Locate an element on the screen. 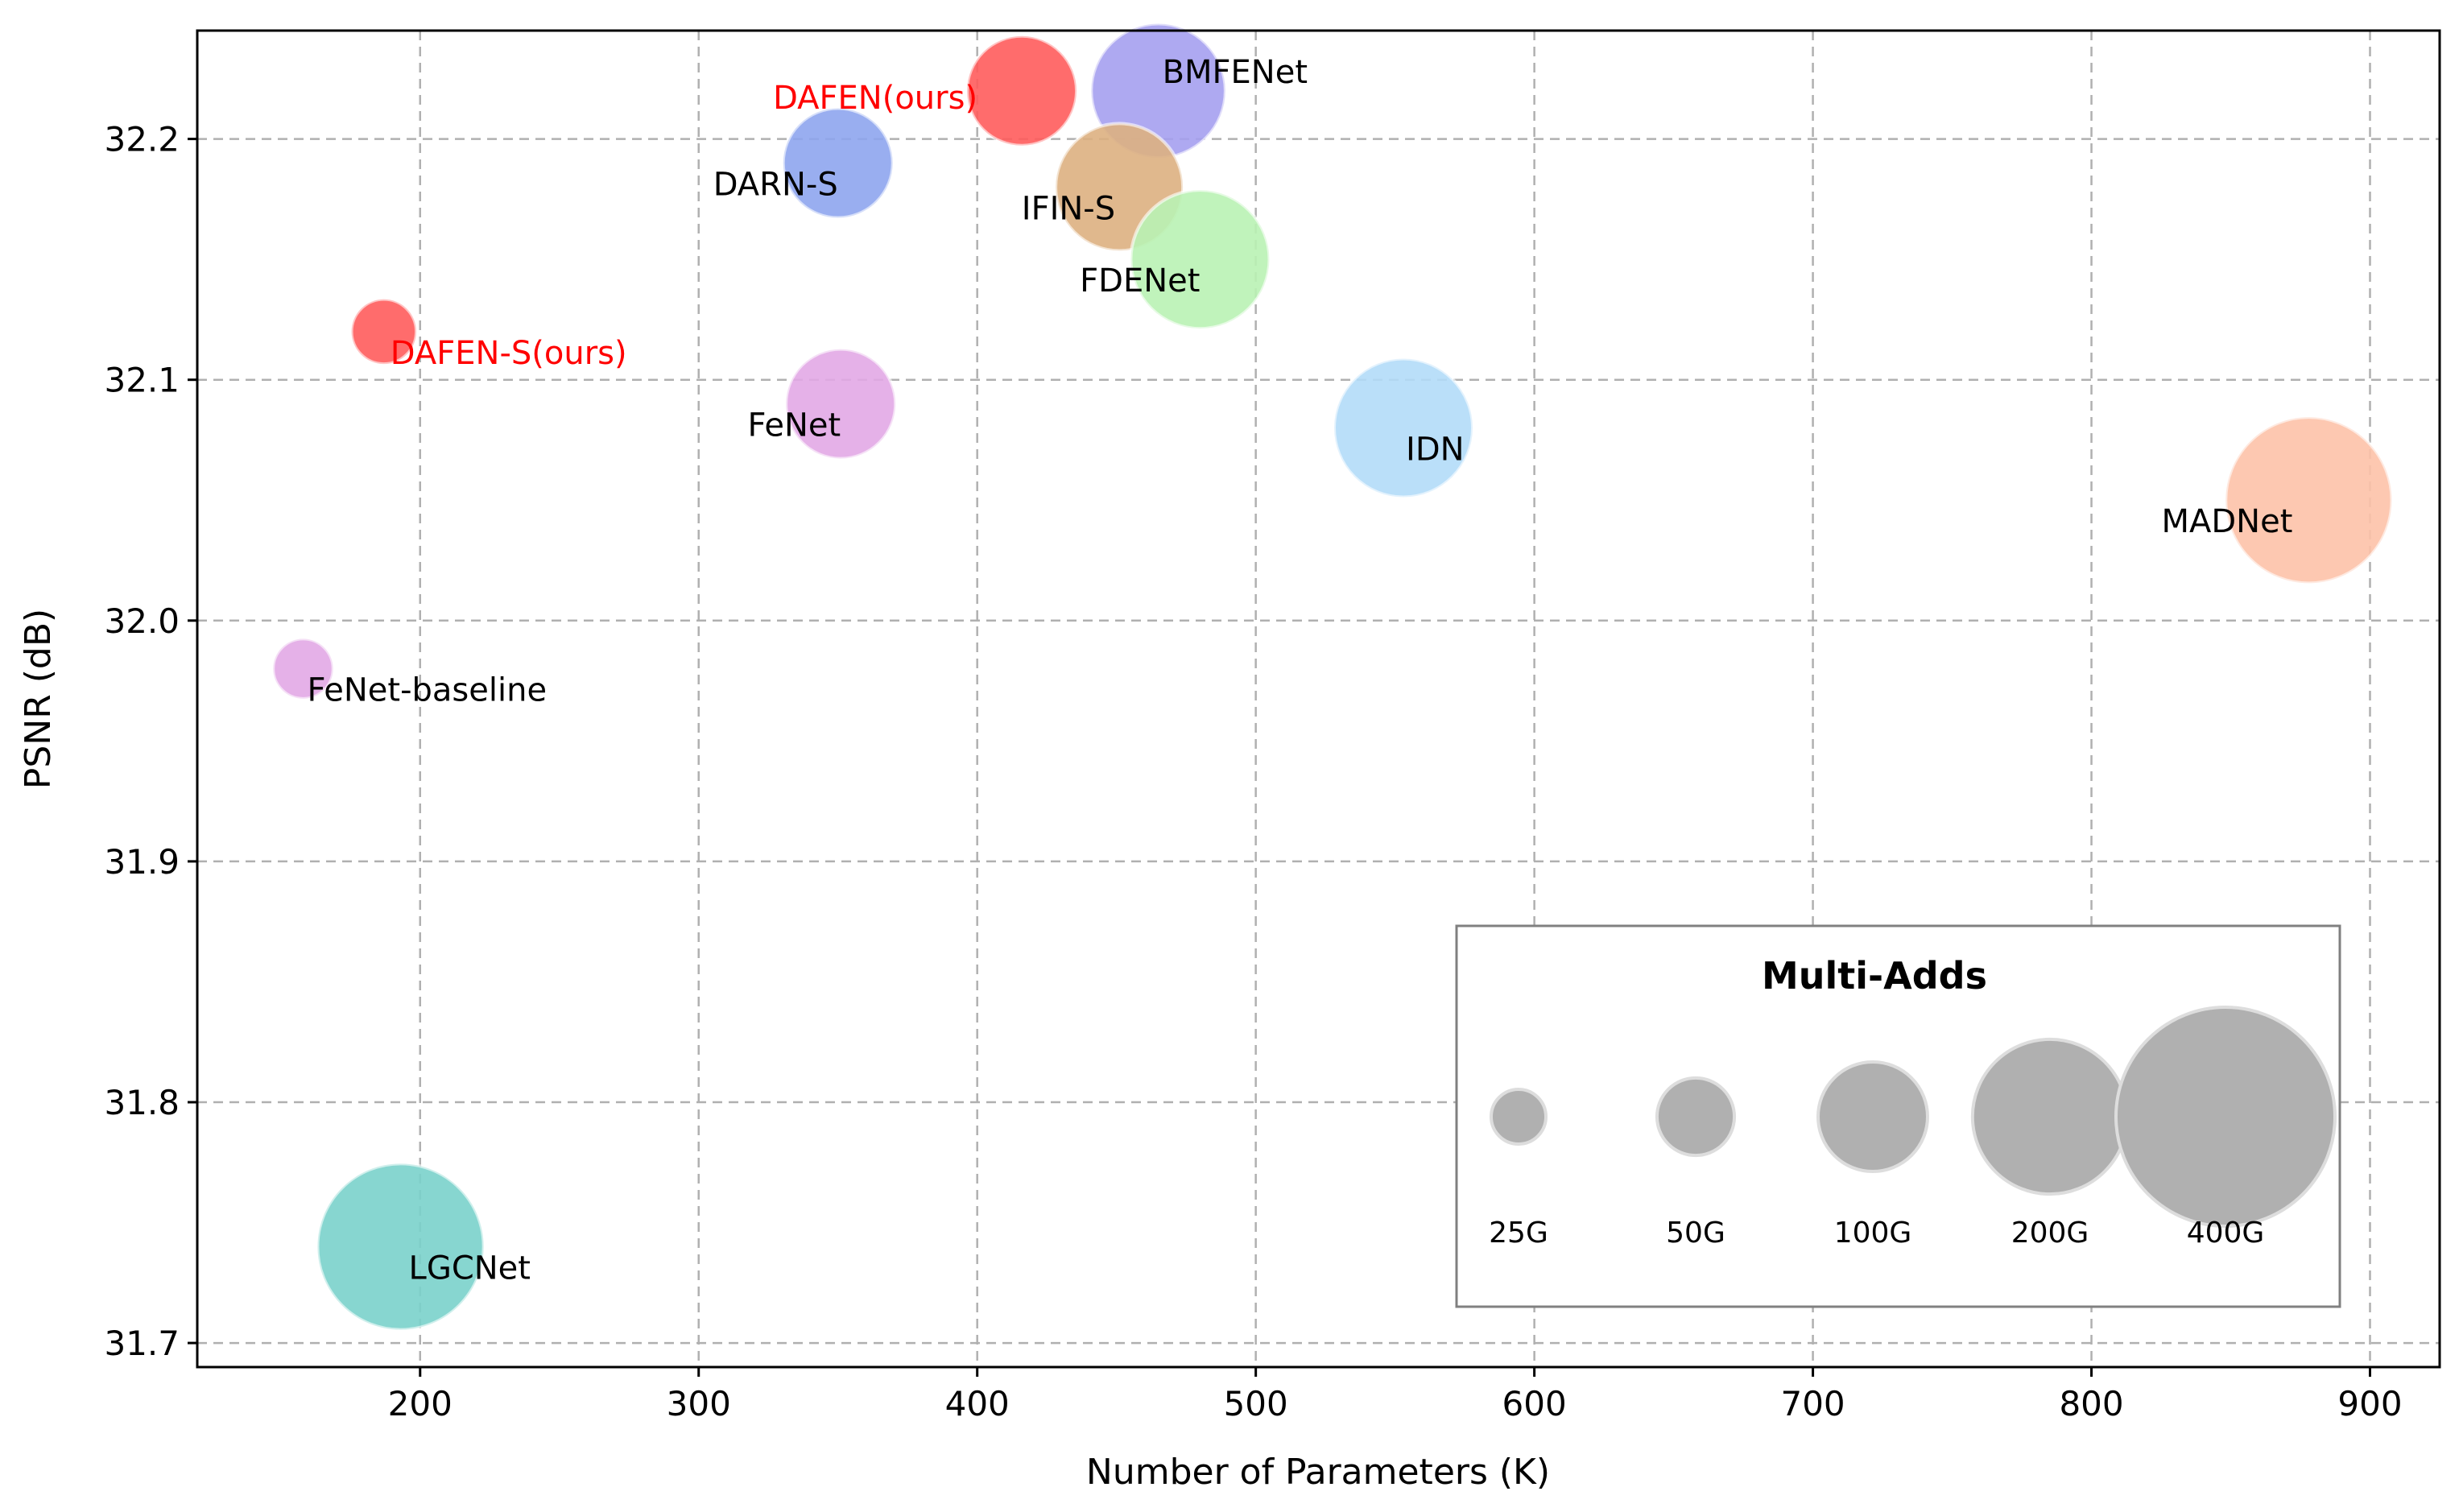 This screenshot has height=1512, width=2463. x-tick-label: 700 is located at coordinates (1812, 1403).